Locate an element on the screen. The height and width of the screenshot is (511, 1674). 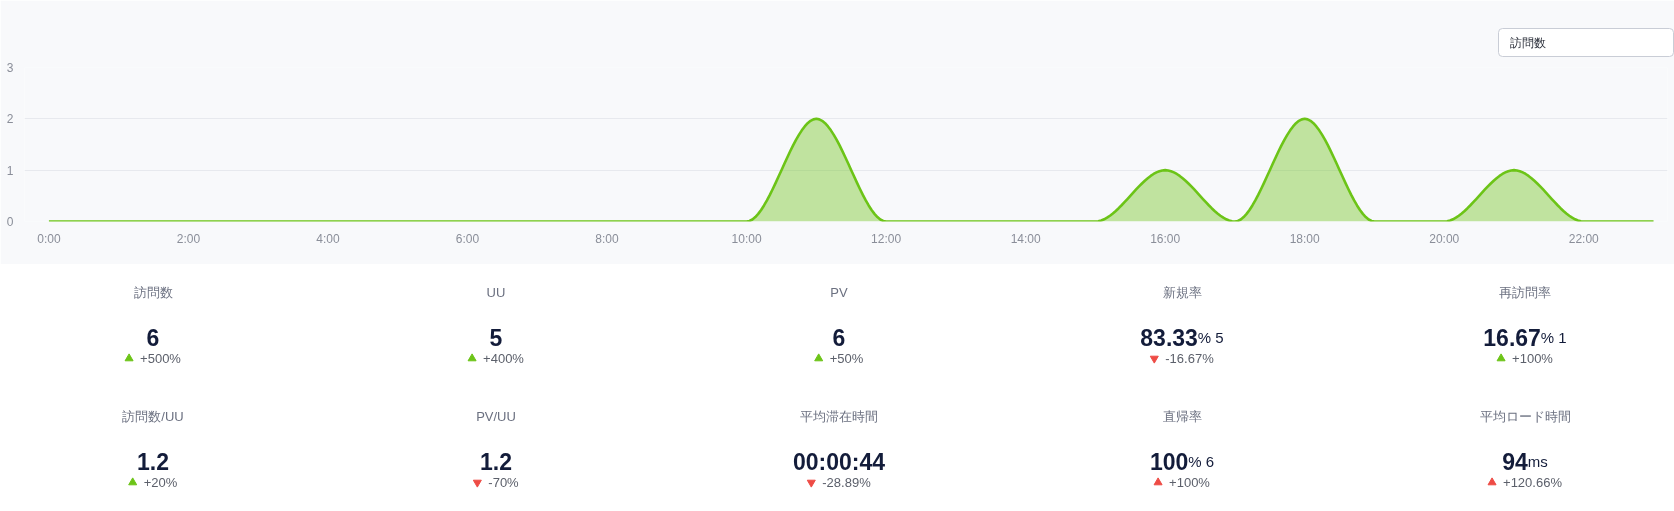
text: % 6 is located at coordinates (1201, 461).